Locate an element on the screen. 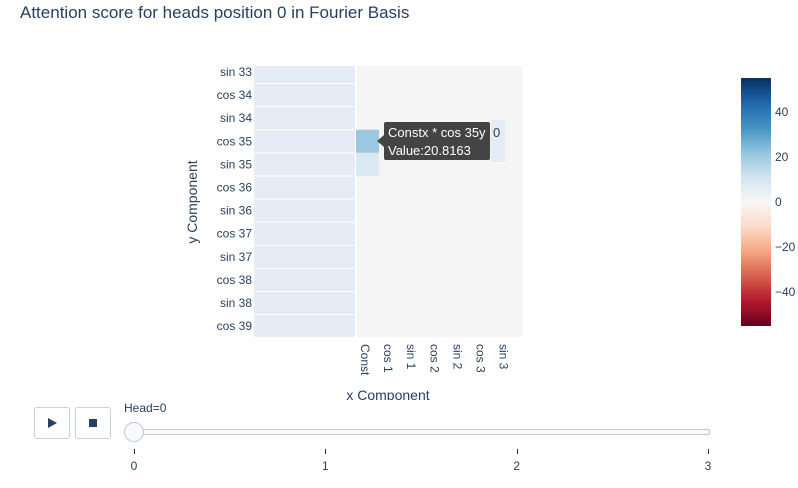 The width and height of the screenshot is (798, 488). colorbar-tick-label: 20 is located at coordinates (782, 157).